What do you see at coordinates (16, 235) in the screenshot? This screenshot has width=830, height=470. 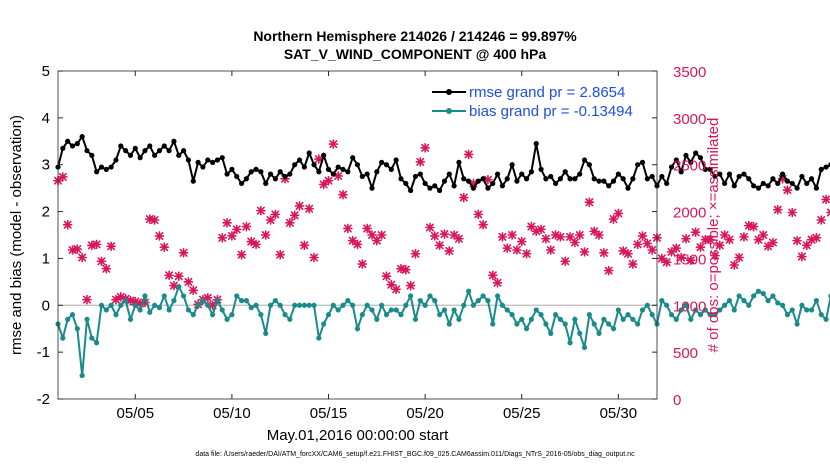 I see `y-left-axis-label: rmse and bias (model - observation)` at bounding box center [16, 235].